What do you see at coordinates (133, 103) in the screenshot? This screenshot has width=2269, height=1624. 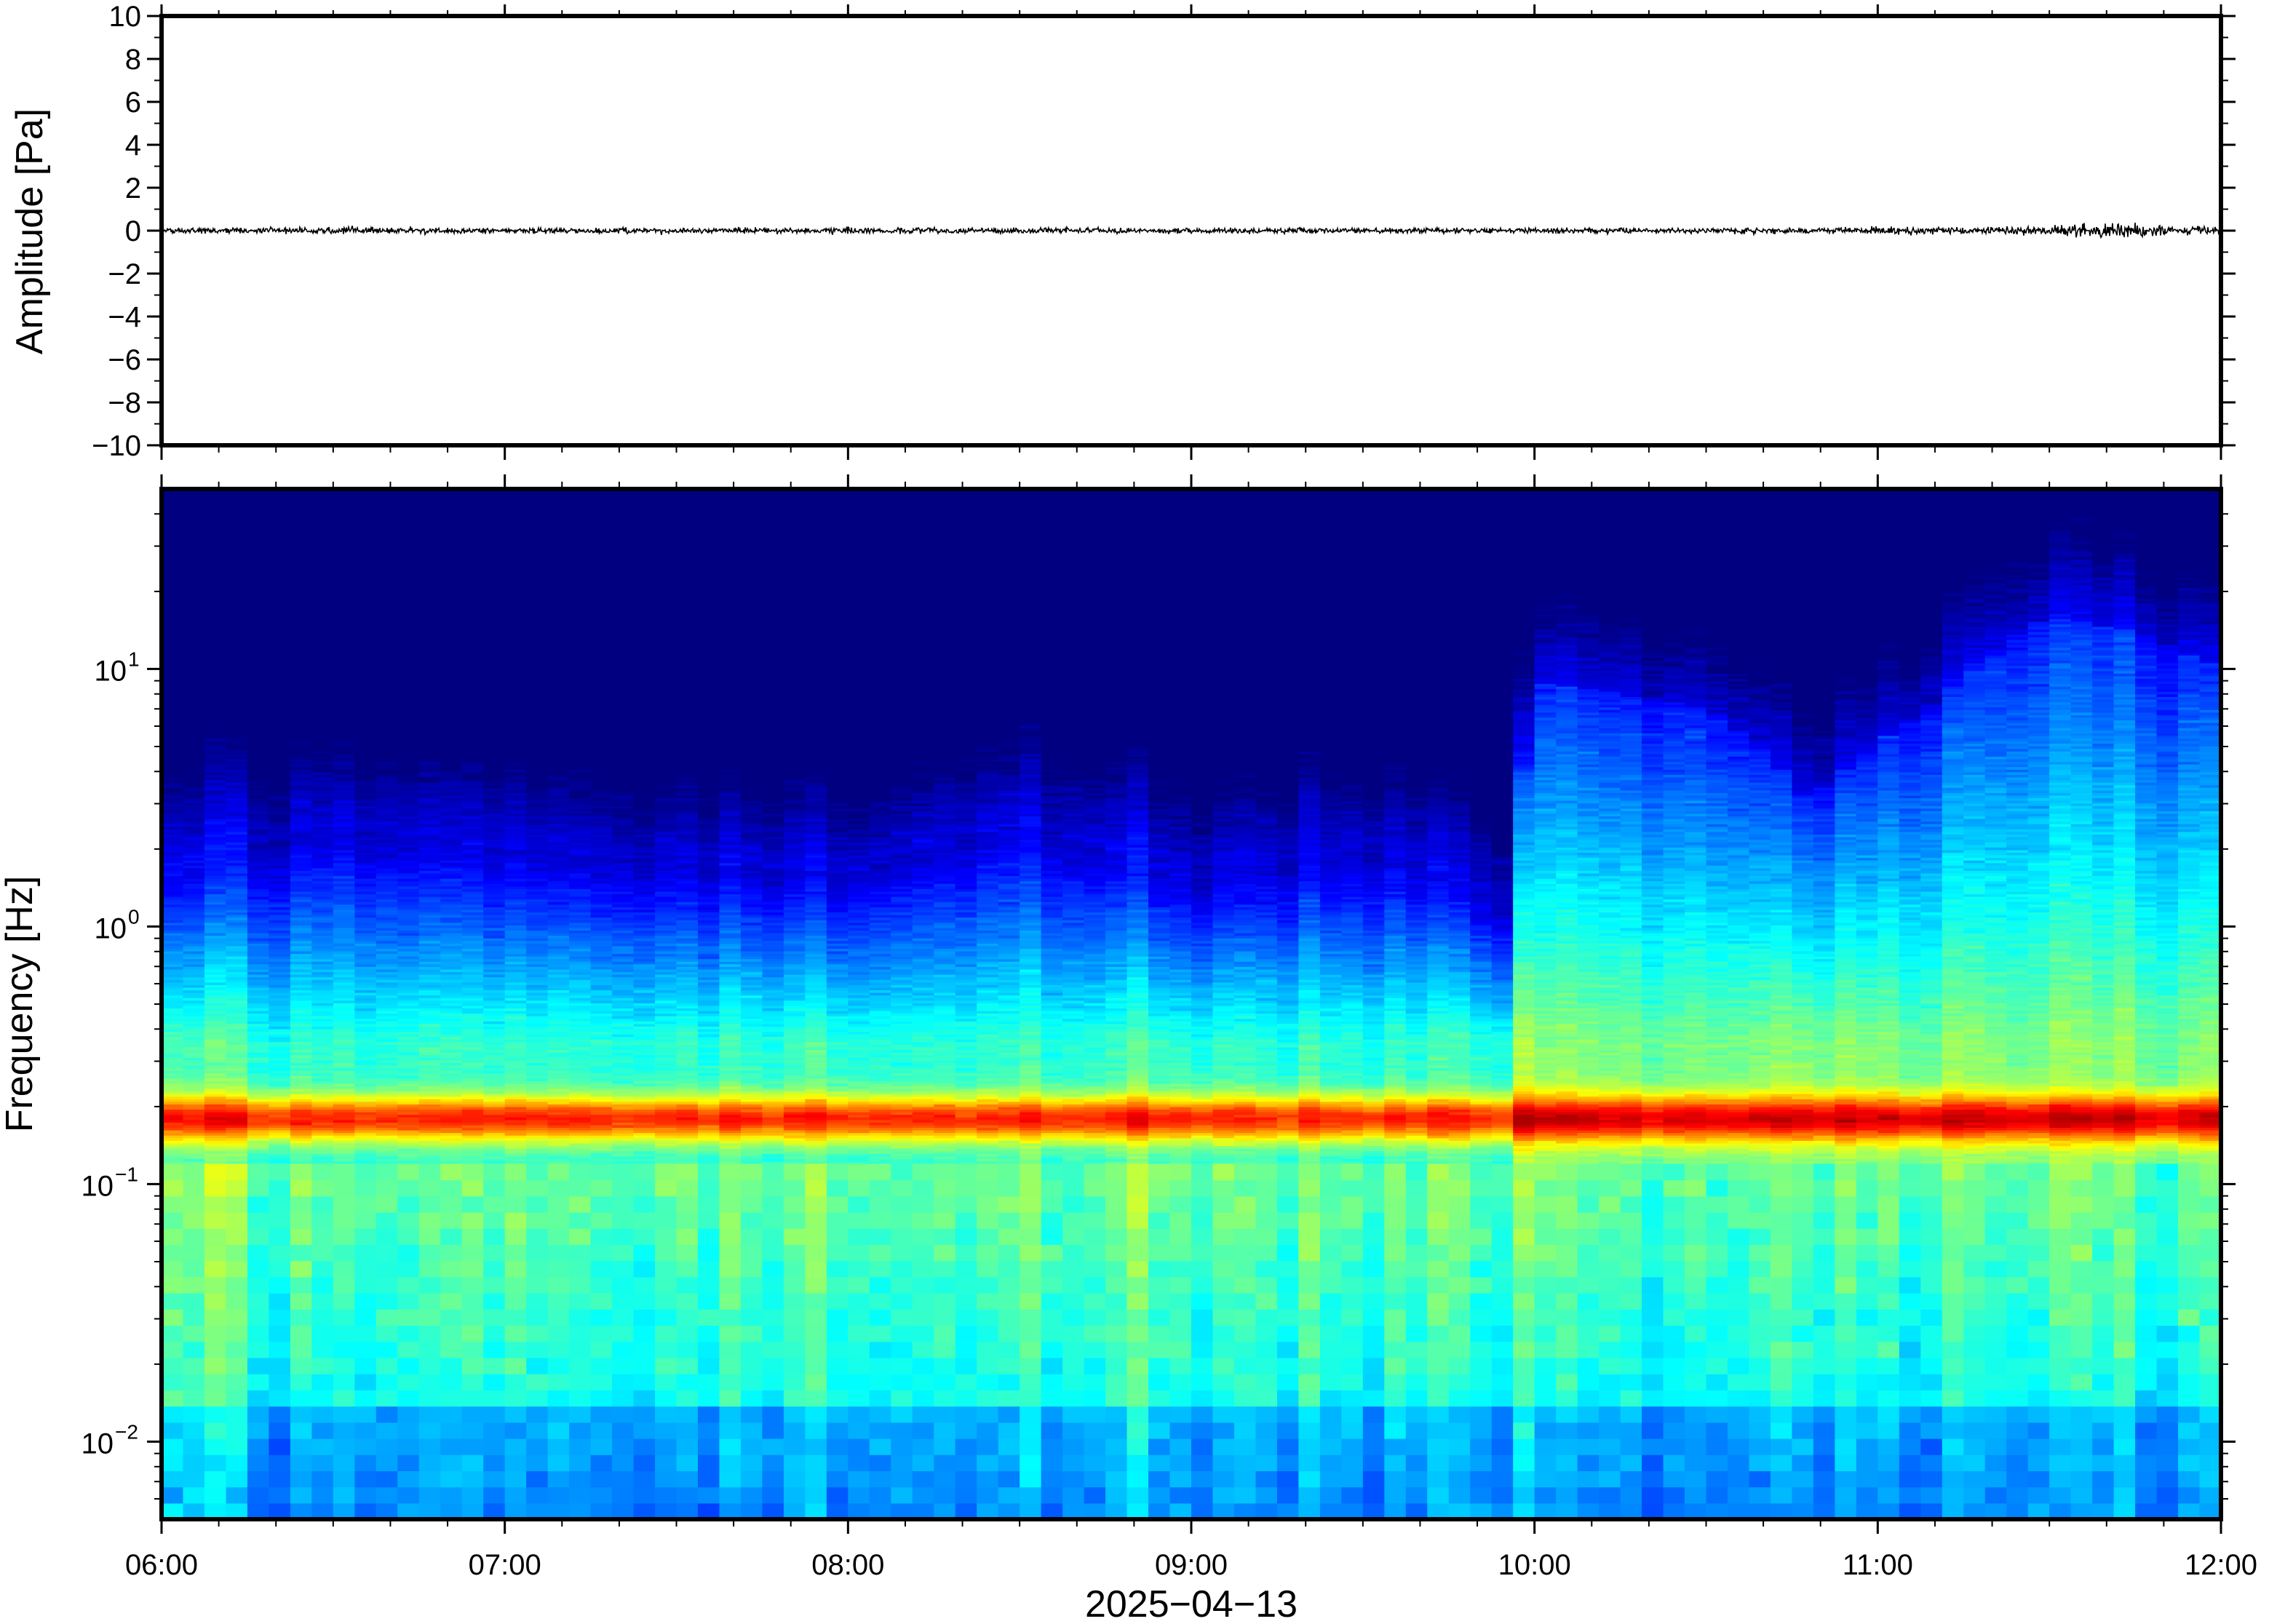 I see `amplitude-tick-label: 6` at bounding box center [133, 103].